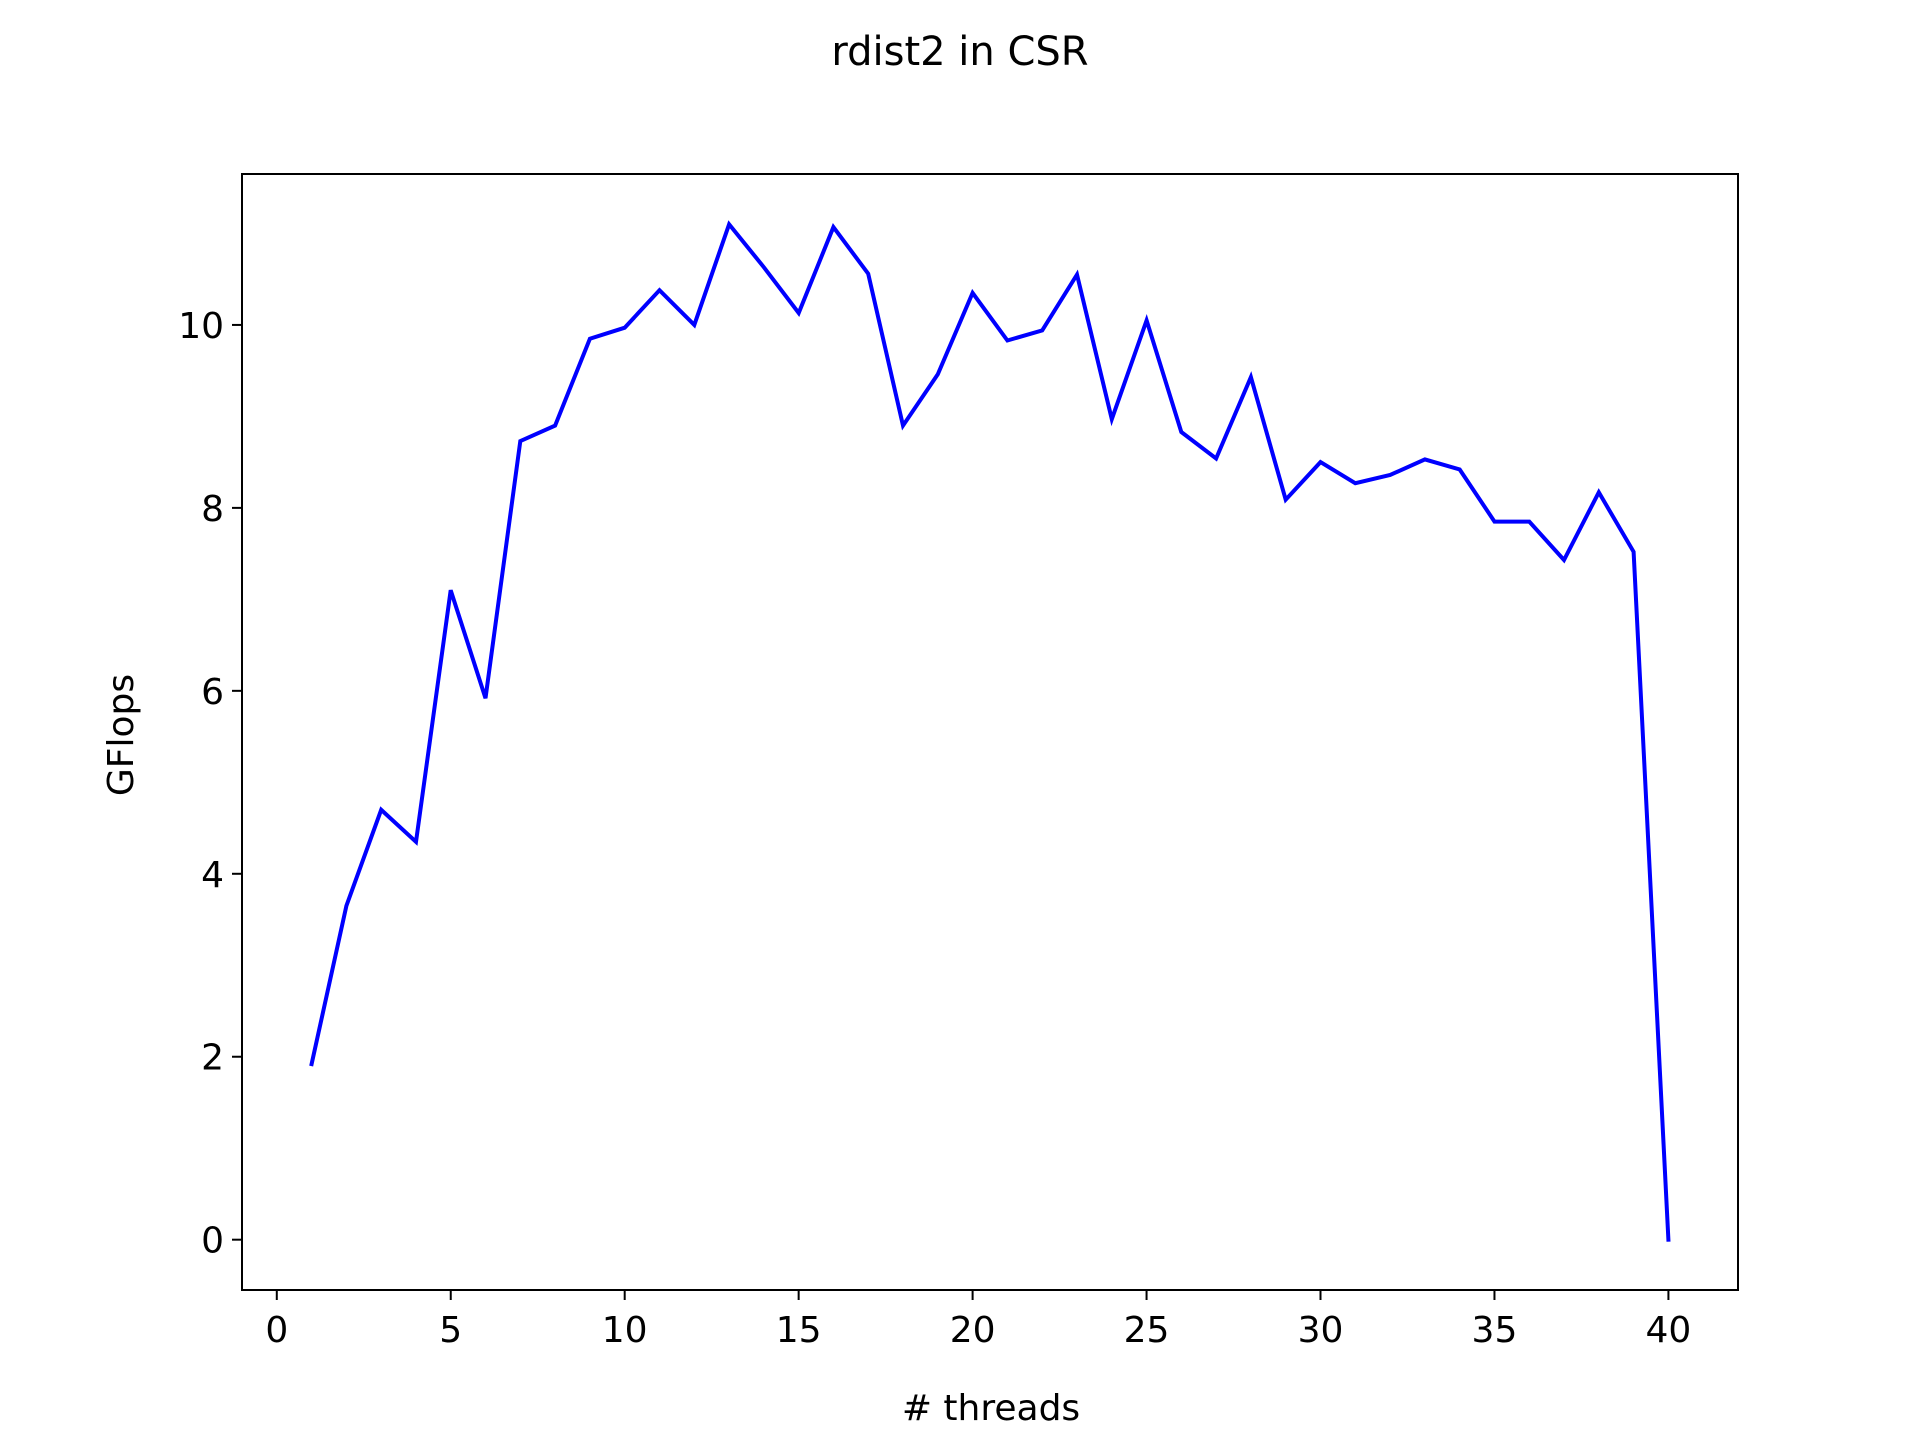 The image size is (1920, 1444). I want to click on x-tick-label: 35, so click(1495, 1330).